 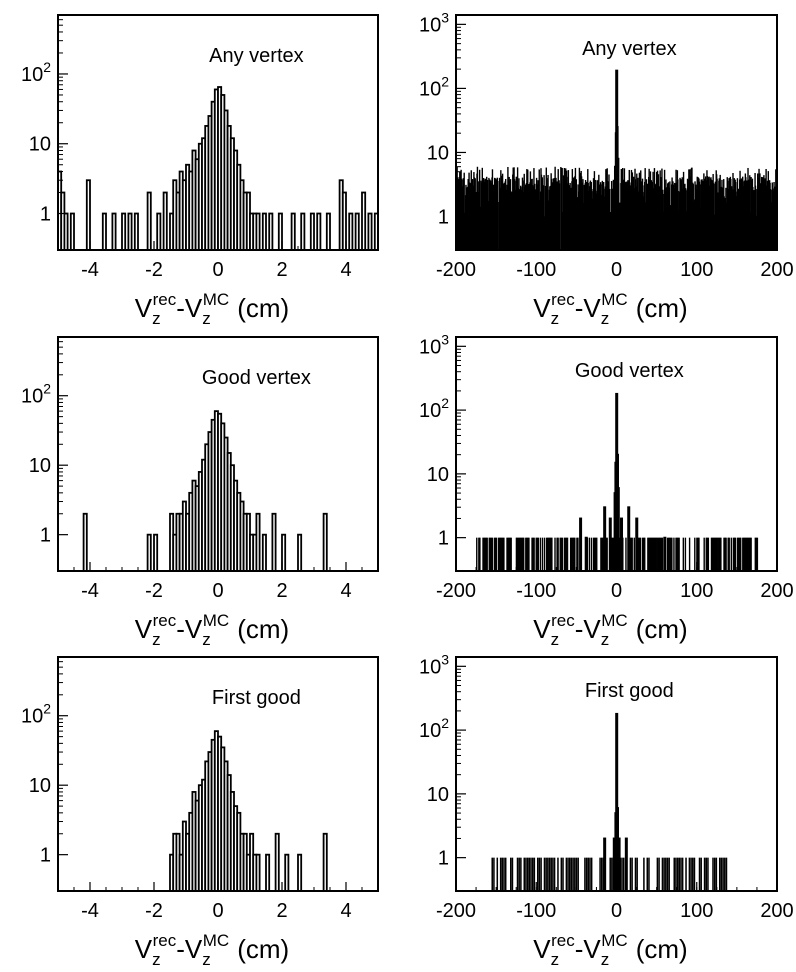 I want to click on y-tick-label: 1, so click(x=45, y=856).